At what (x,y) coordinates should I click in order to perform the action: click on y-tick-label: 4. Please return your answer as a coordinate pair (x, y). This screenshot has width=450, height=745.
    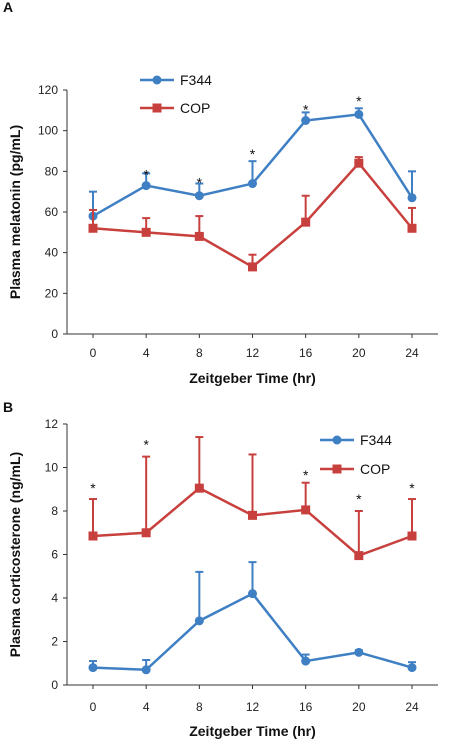
    Looking at the image, I should click on (54, 598).